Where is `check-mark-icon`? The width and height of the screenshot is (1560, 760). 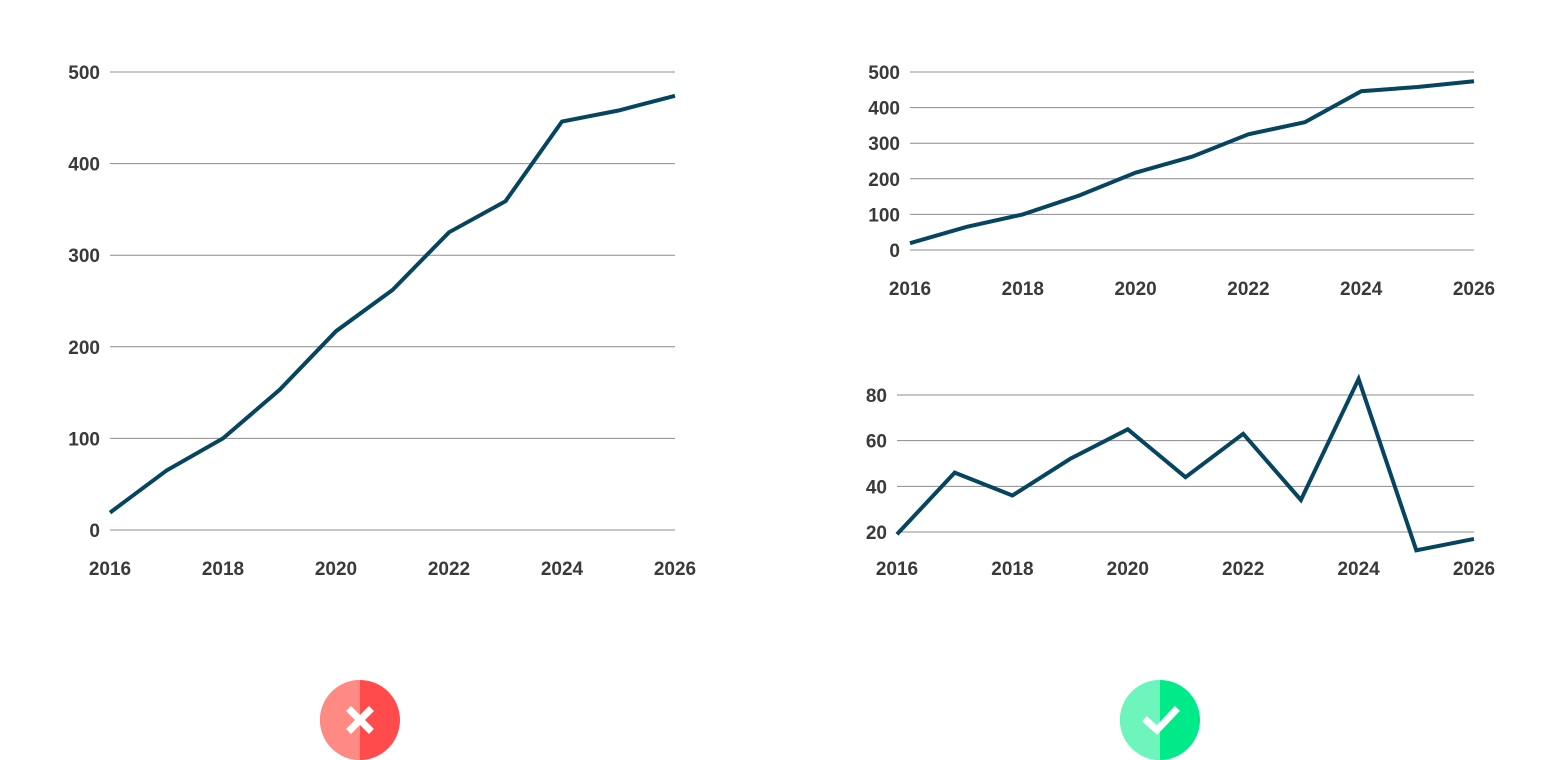 check-mark-icon is located at coordinates (1161, 720).